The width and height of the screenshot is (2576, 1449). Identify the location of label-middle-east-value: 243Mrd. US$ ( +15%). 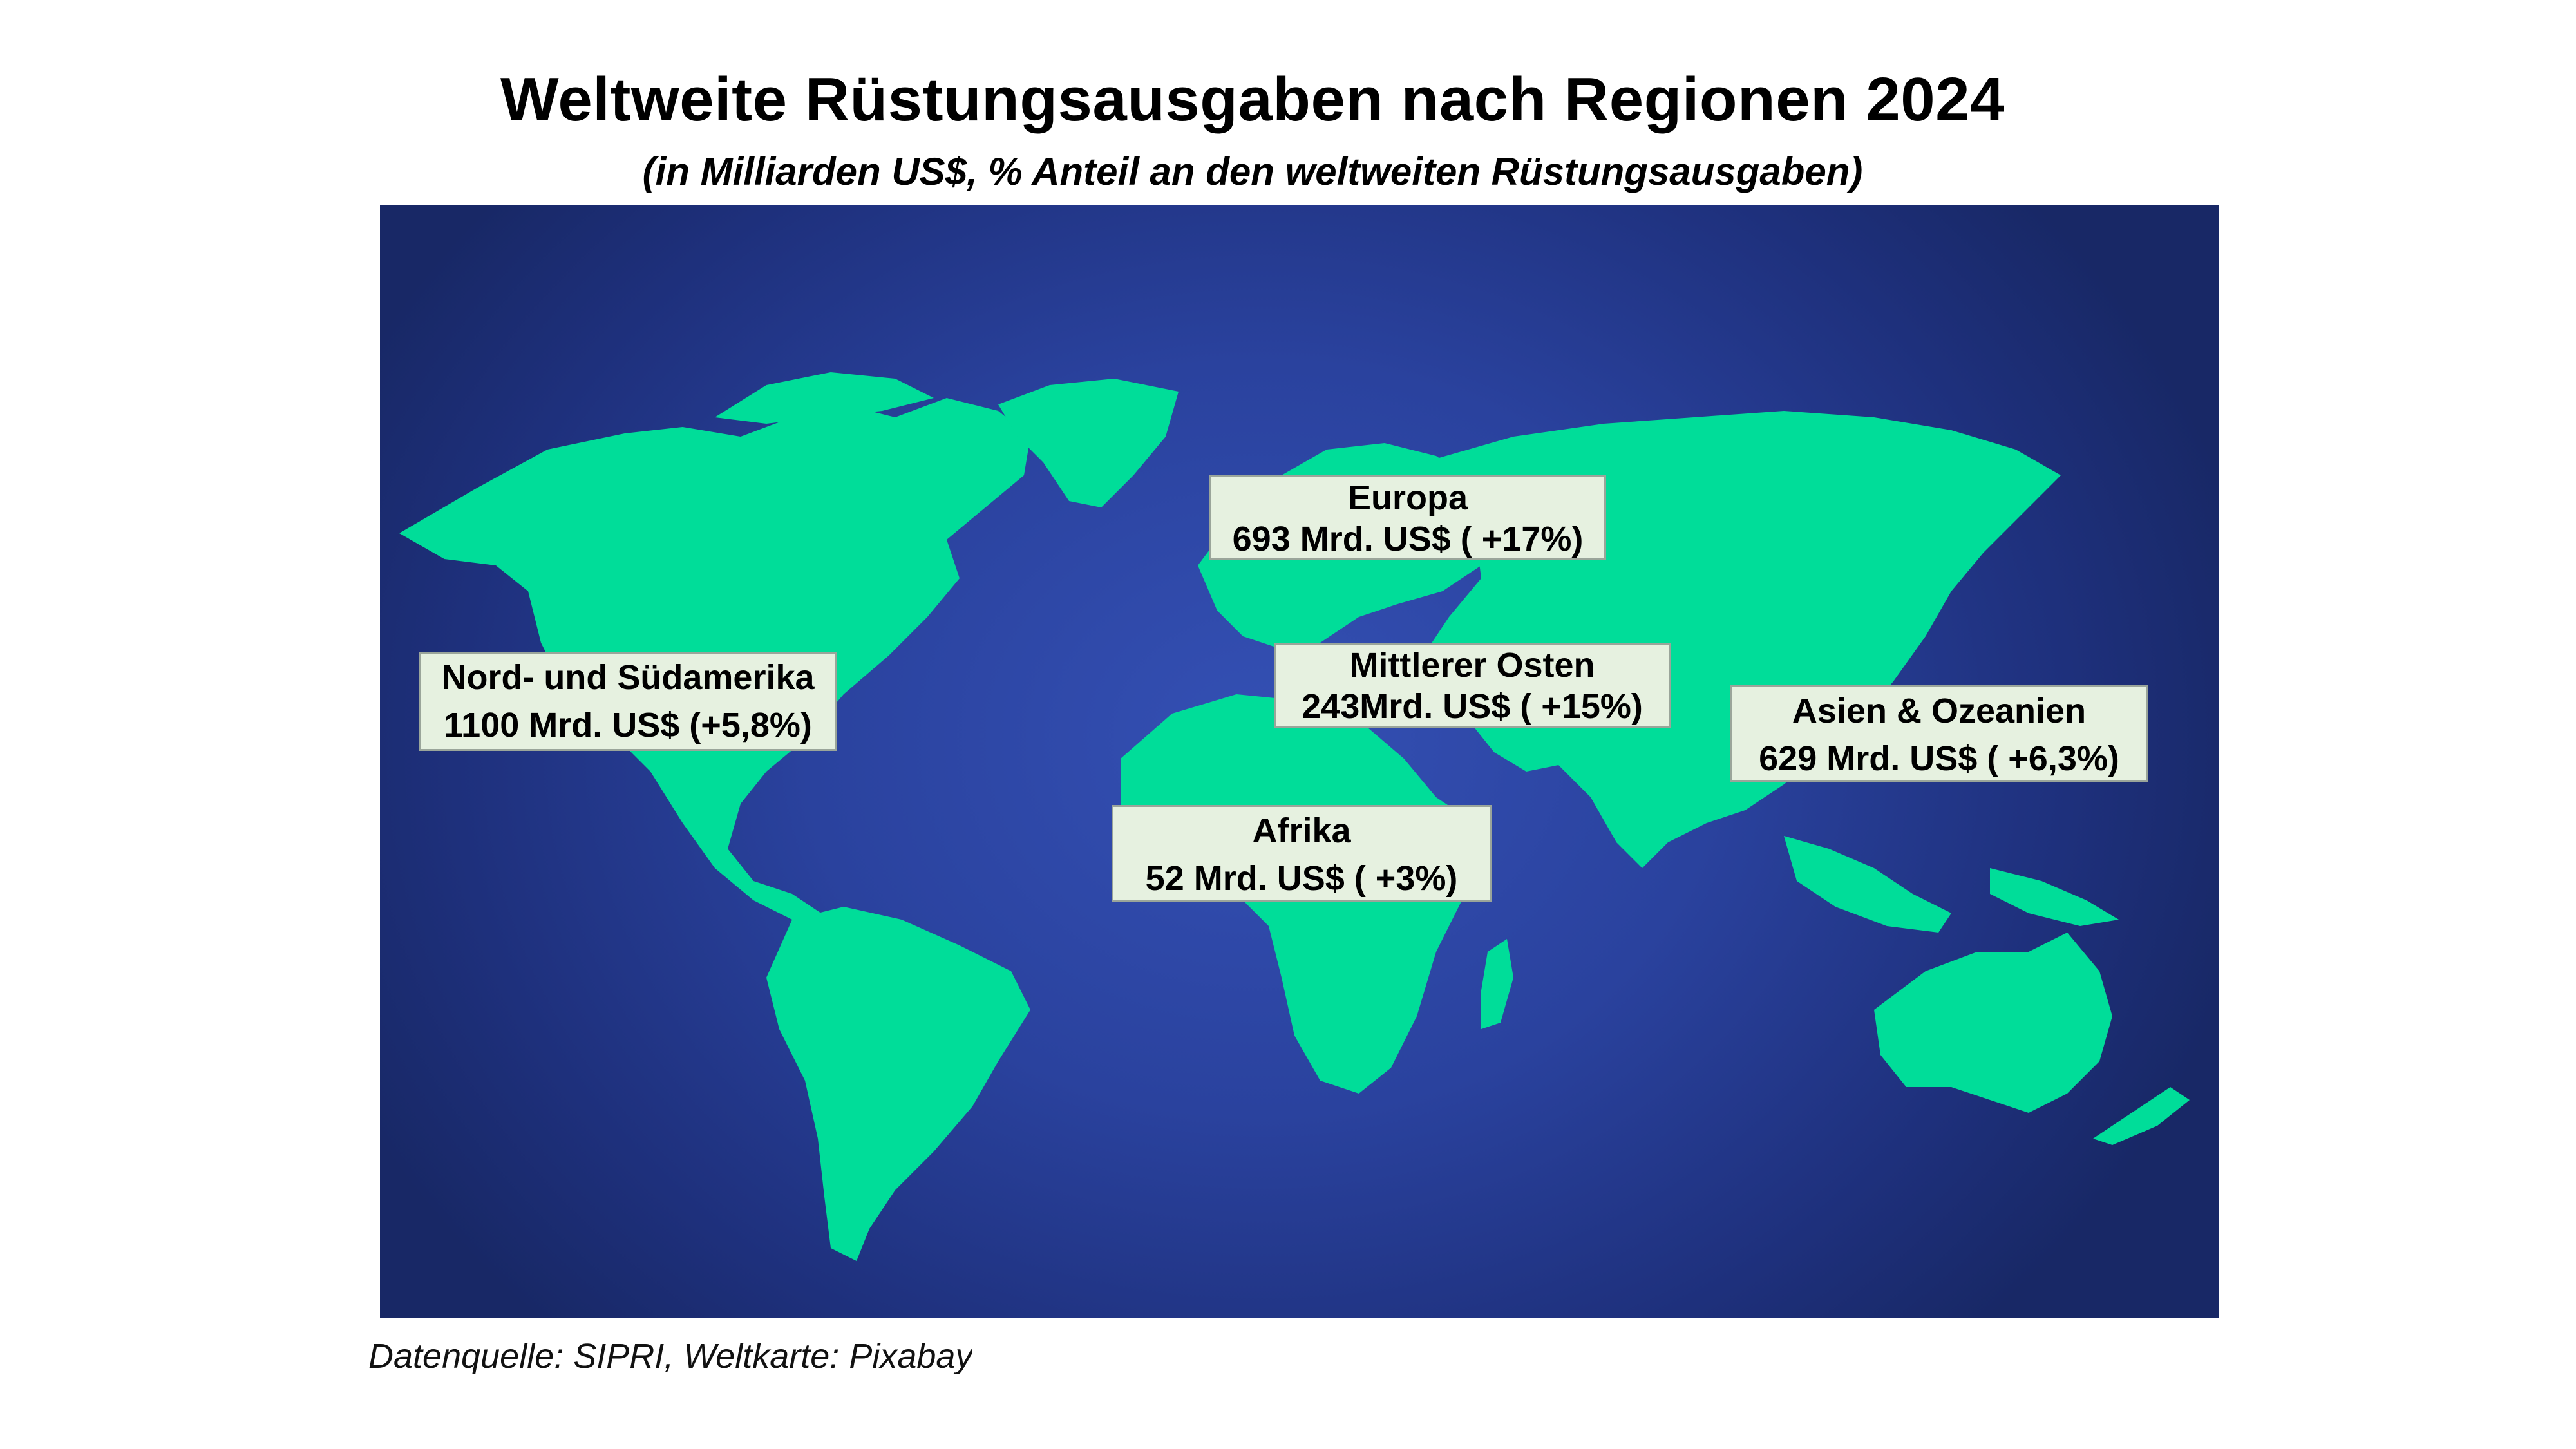
(1473, 707).